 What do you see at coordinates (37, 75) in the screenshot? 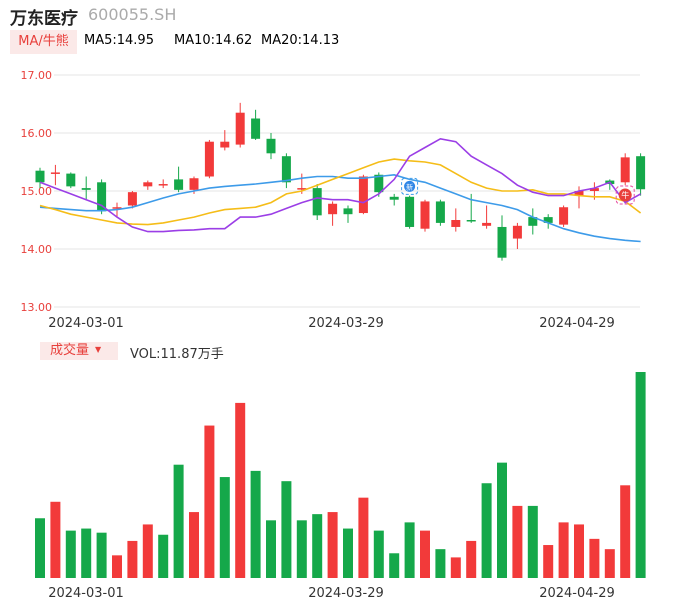
I see `y-tick-label: 17.00` at bounding box center [37, 75].